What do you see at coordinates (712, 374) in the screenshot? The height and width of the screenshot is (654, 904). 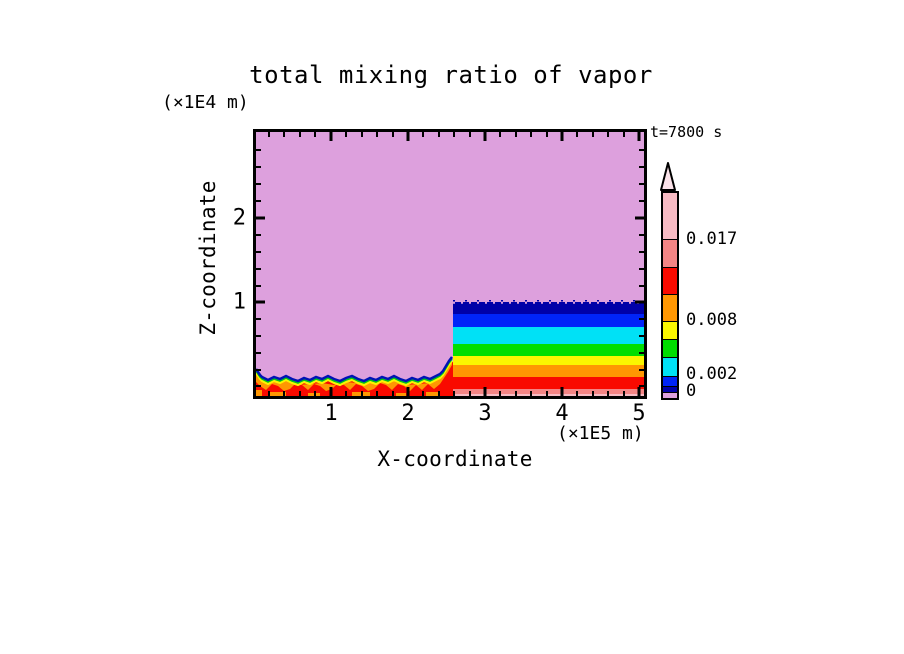 I see `colorbar-label-0002: 0.002` at bounding box center [712, 374].